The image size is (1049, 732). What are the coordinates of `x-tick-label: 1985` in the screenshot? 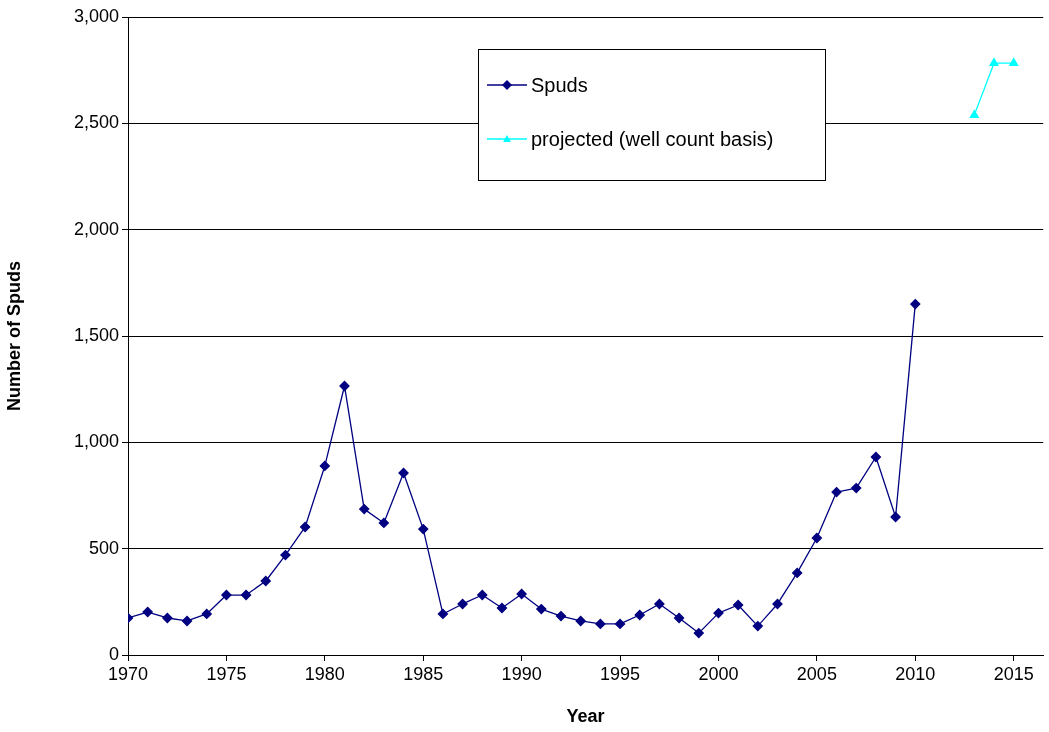 It's located at (423, 673).